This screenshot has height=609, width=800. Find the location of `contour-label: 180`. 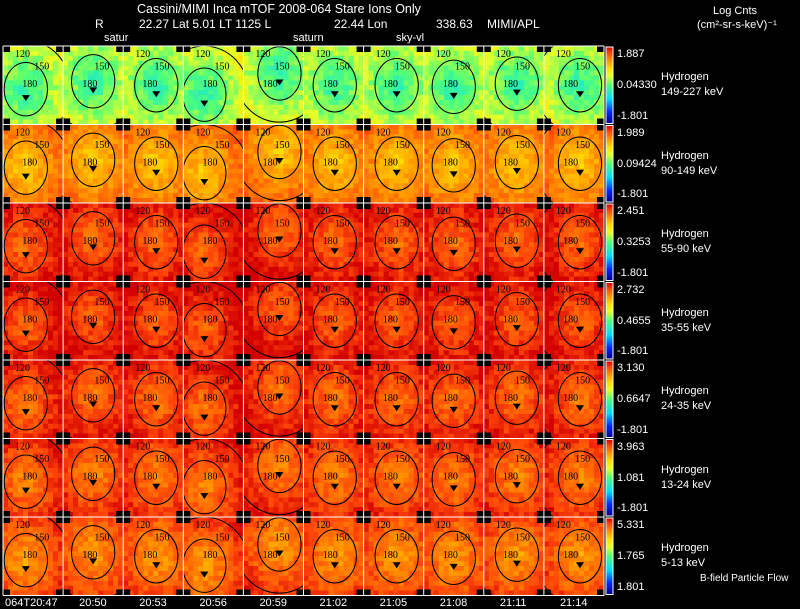

contour-label: 180 is located at coordinates (210, 241).